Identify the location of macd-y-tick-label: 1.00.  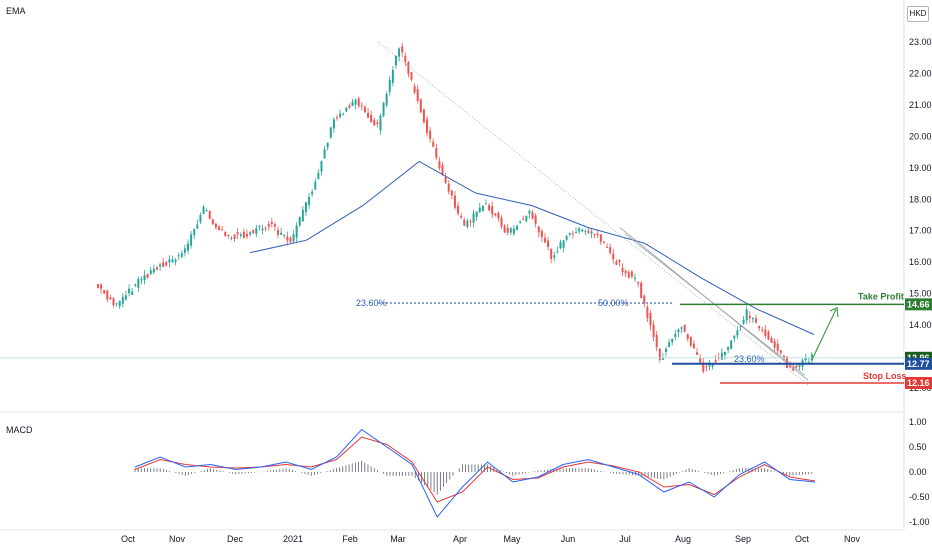
(918, 422).